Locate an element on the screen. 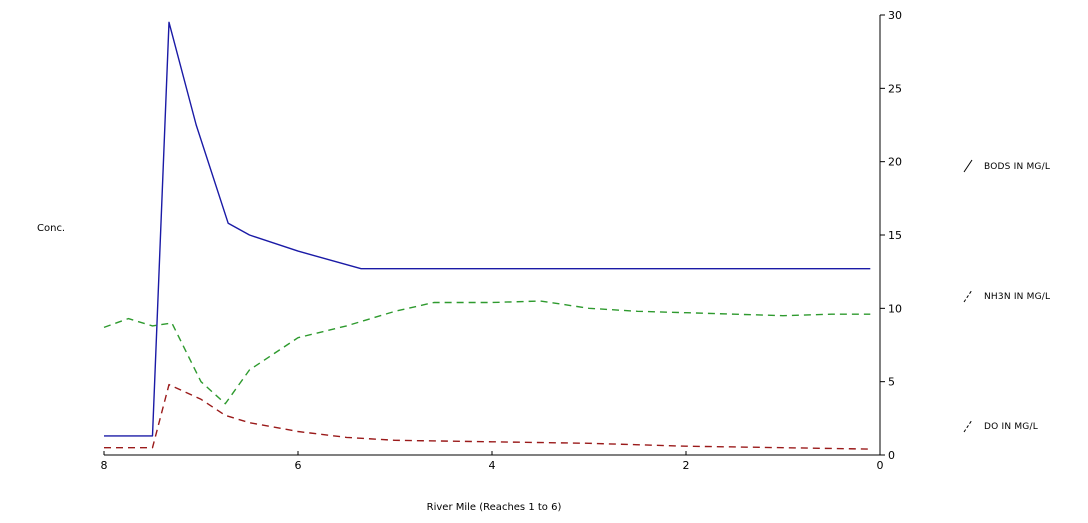  x-tick-label: 8 is located at coordinates (104, 465).